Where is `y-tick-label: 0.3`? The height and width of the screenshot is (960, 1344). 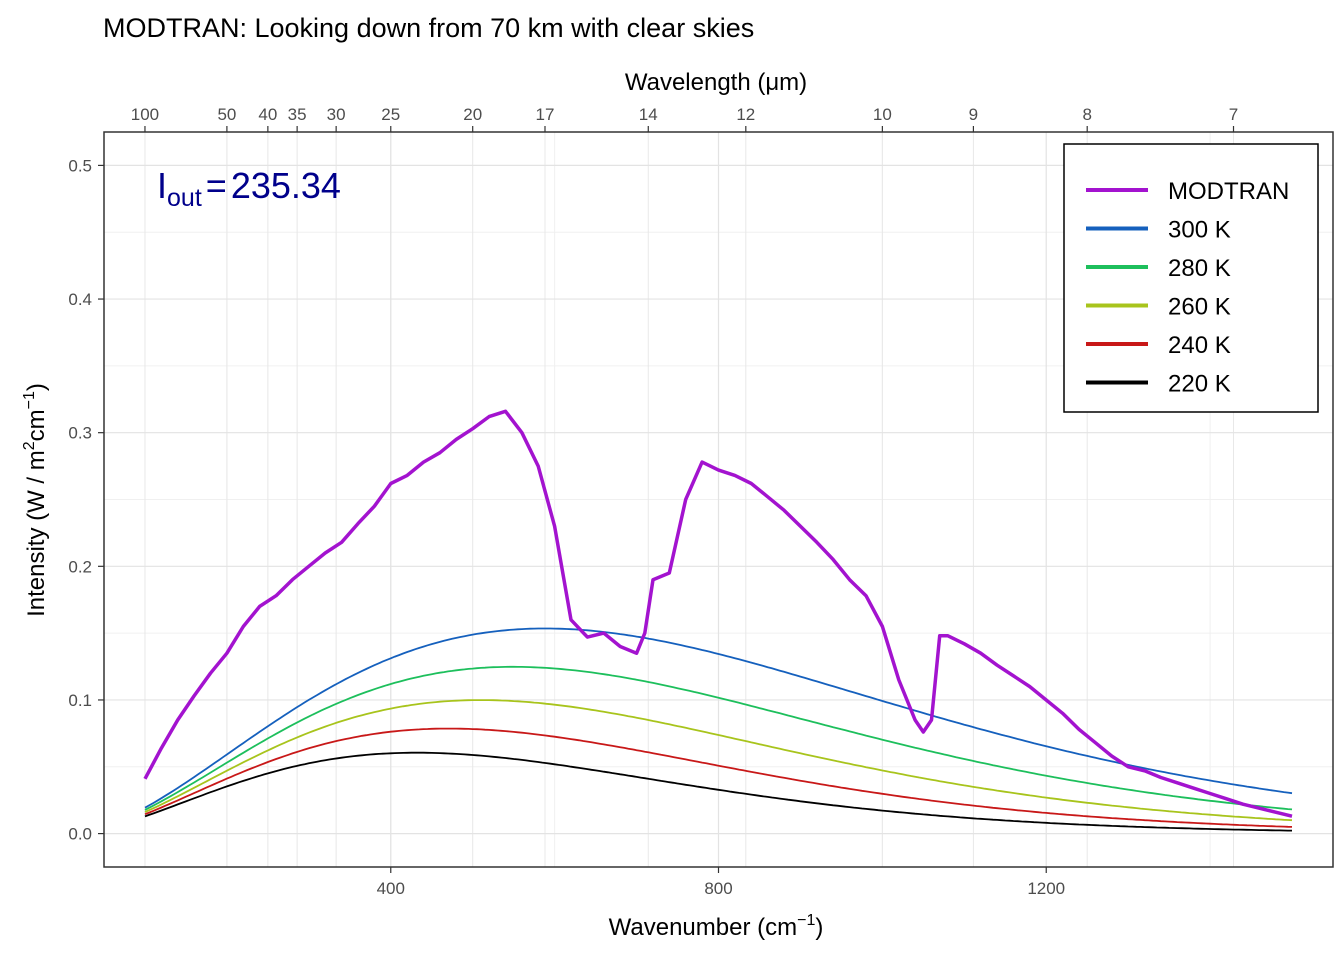
y-tick-label: 0.3 is located at coordinates (80, 433).